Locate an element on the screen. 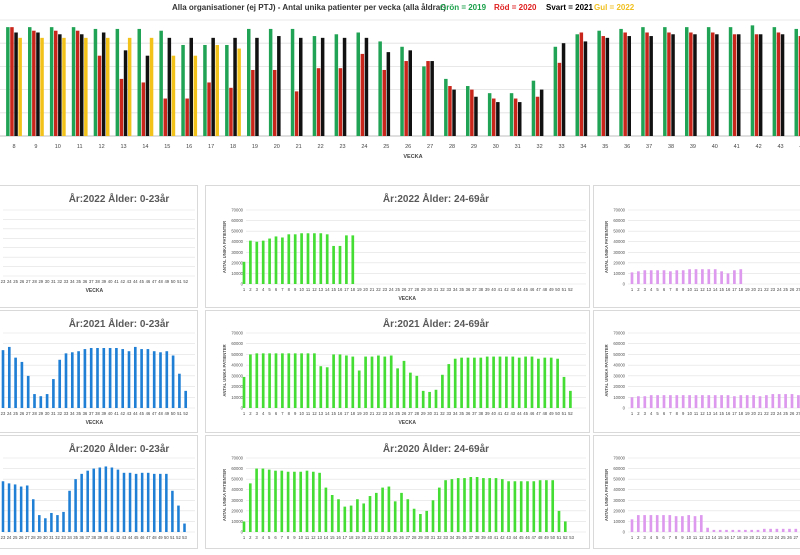 This screenshot has width=800, height=555. x-tick-label: 47 is located at coordinates (154, 413).